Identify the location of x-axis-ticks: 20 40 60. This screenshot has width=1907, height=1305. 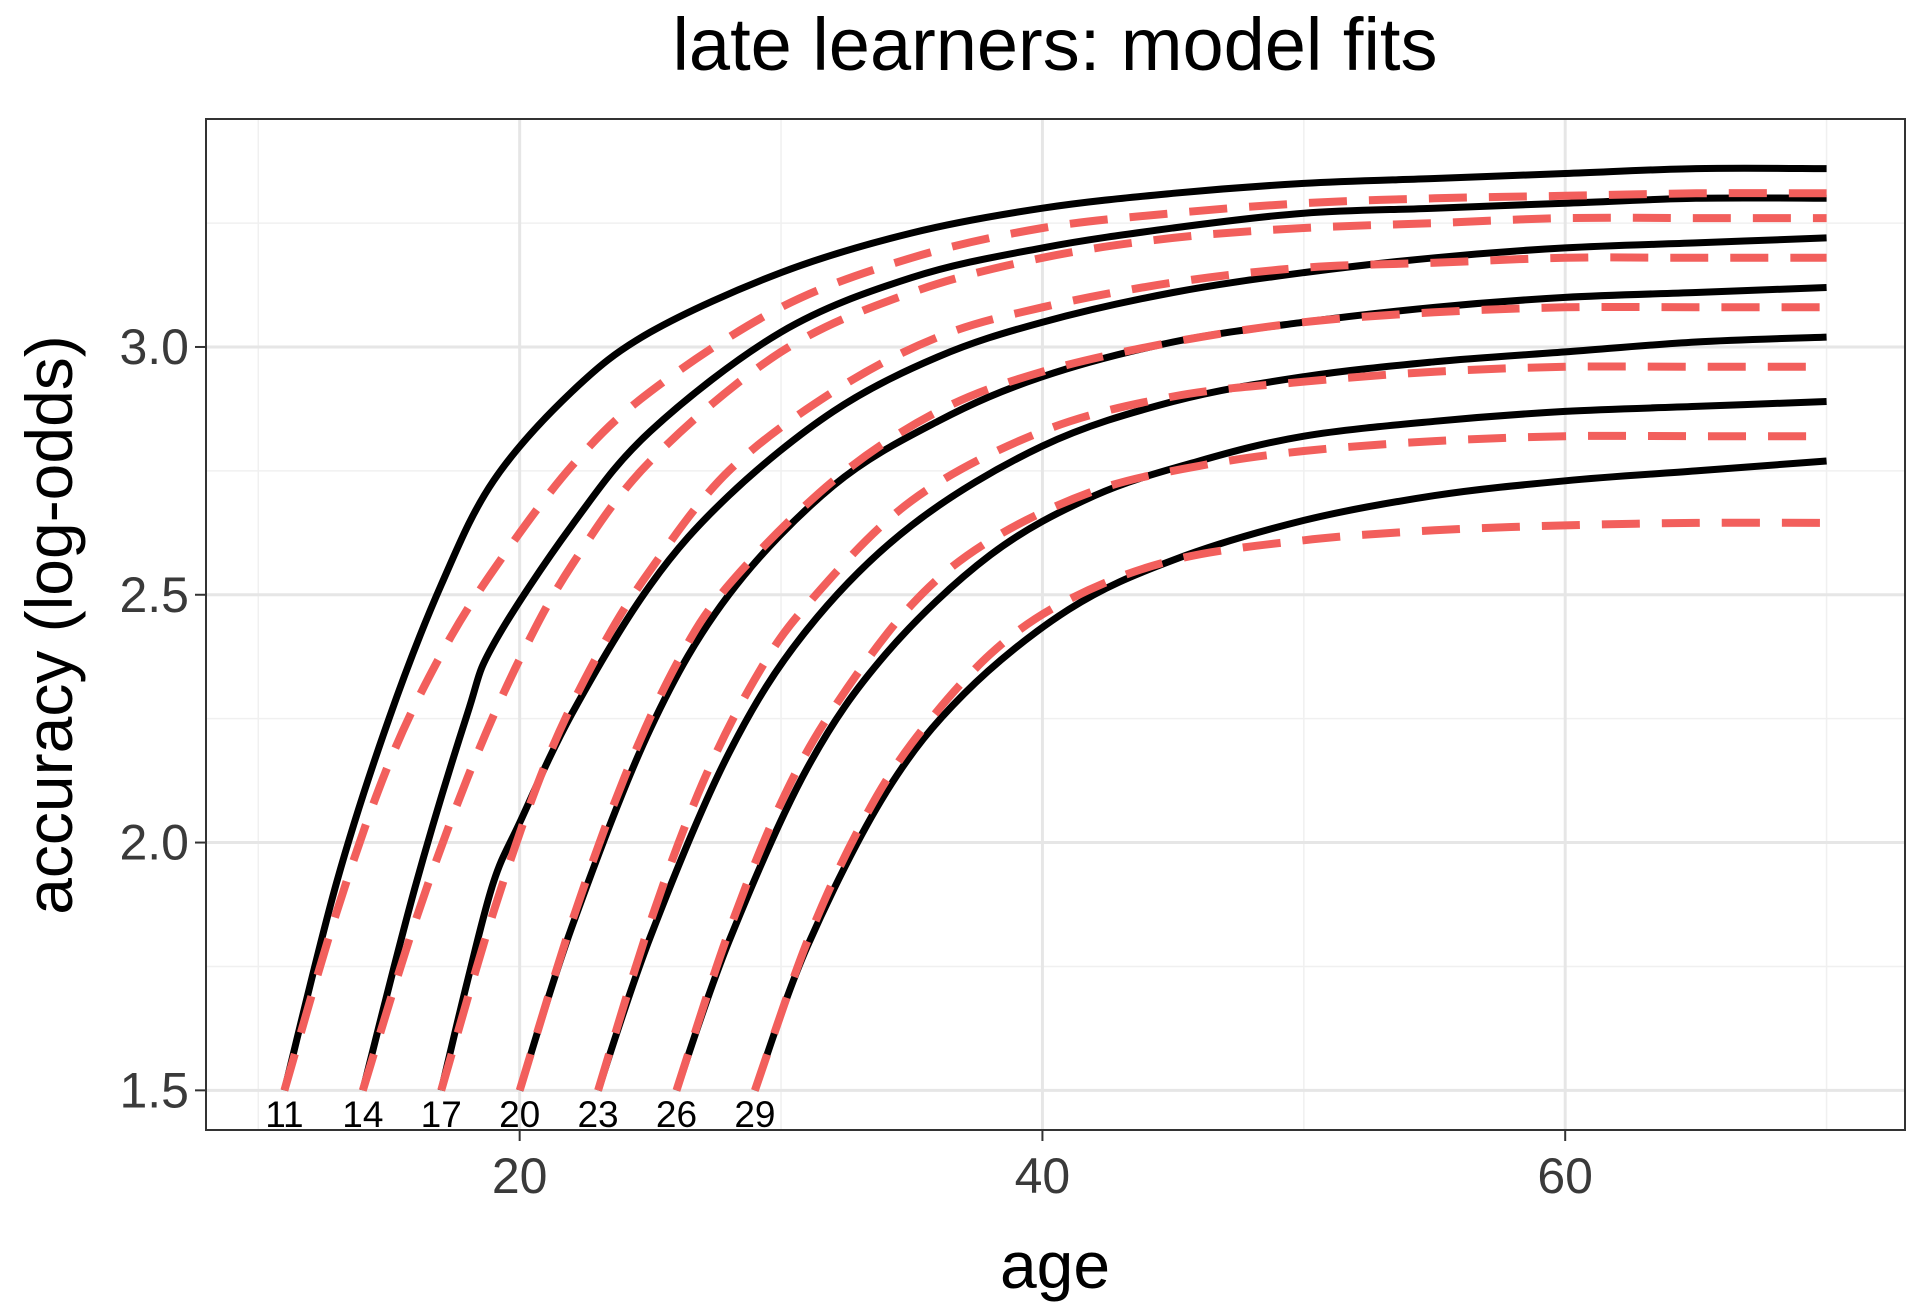
(1042, 1167).